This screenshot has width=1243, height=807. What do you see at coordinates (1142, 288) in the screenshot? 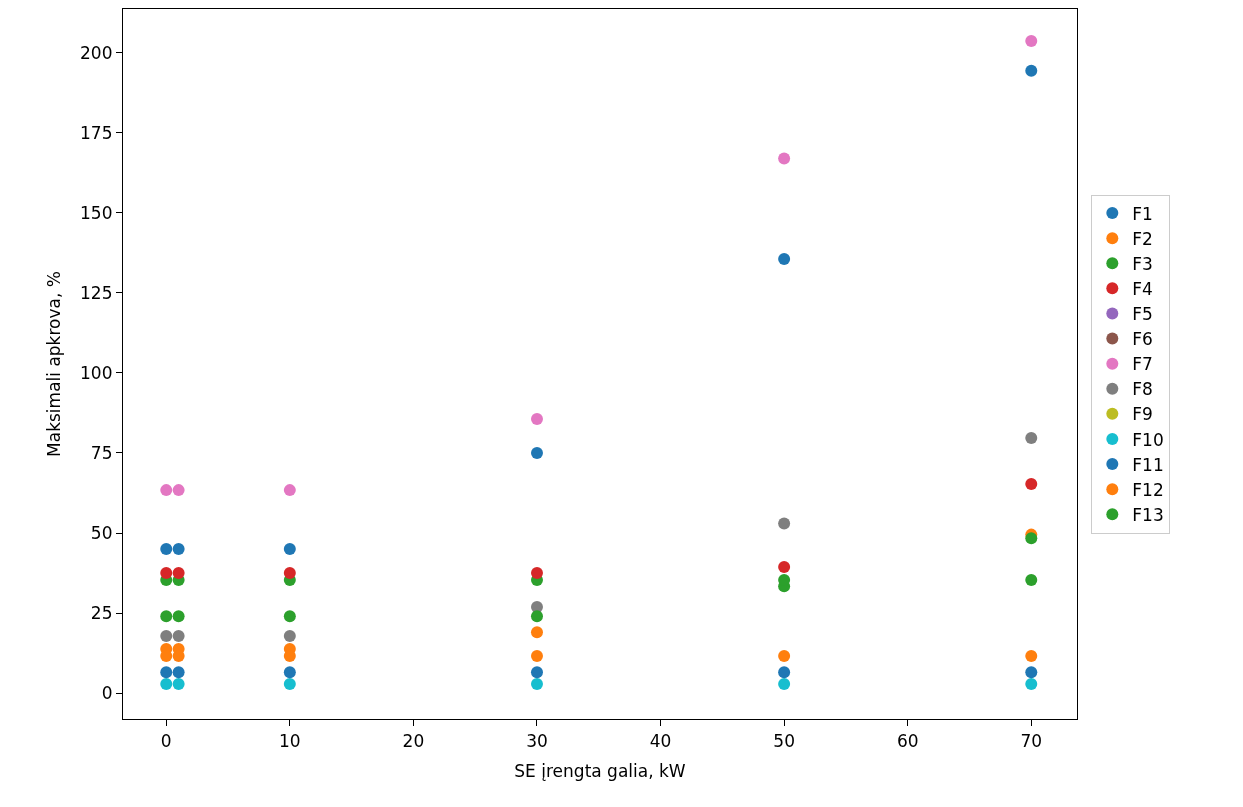
I see `legend-label: F4` at bounding box center [1142, 288].